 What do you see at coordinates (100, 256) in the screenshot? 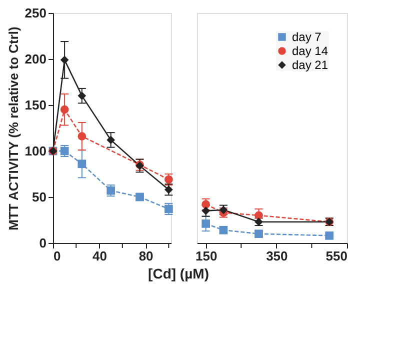
I see `x-tick-label: 40` at bounding box center [100, 256].